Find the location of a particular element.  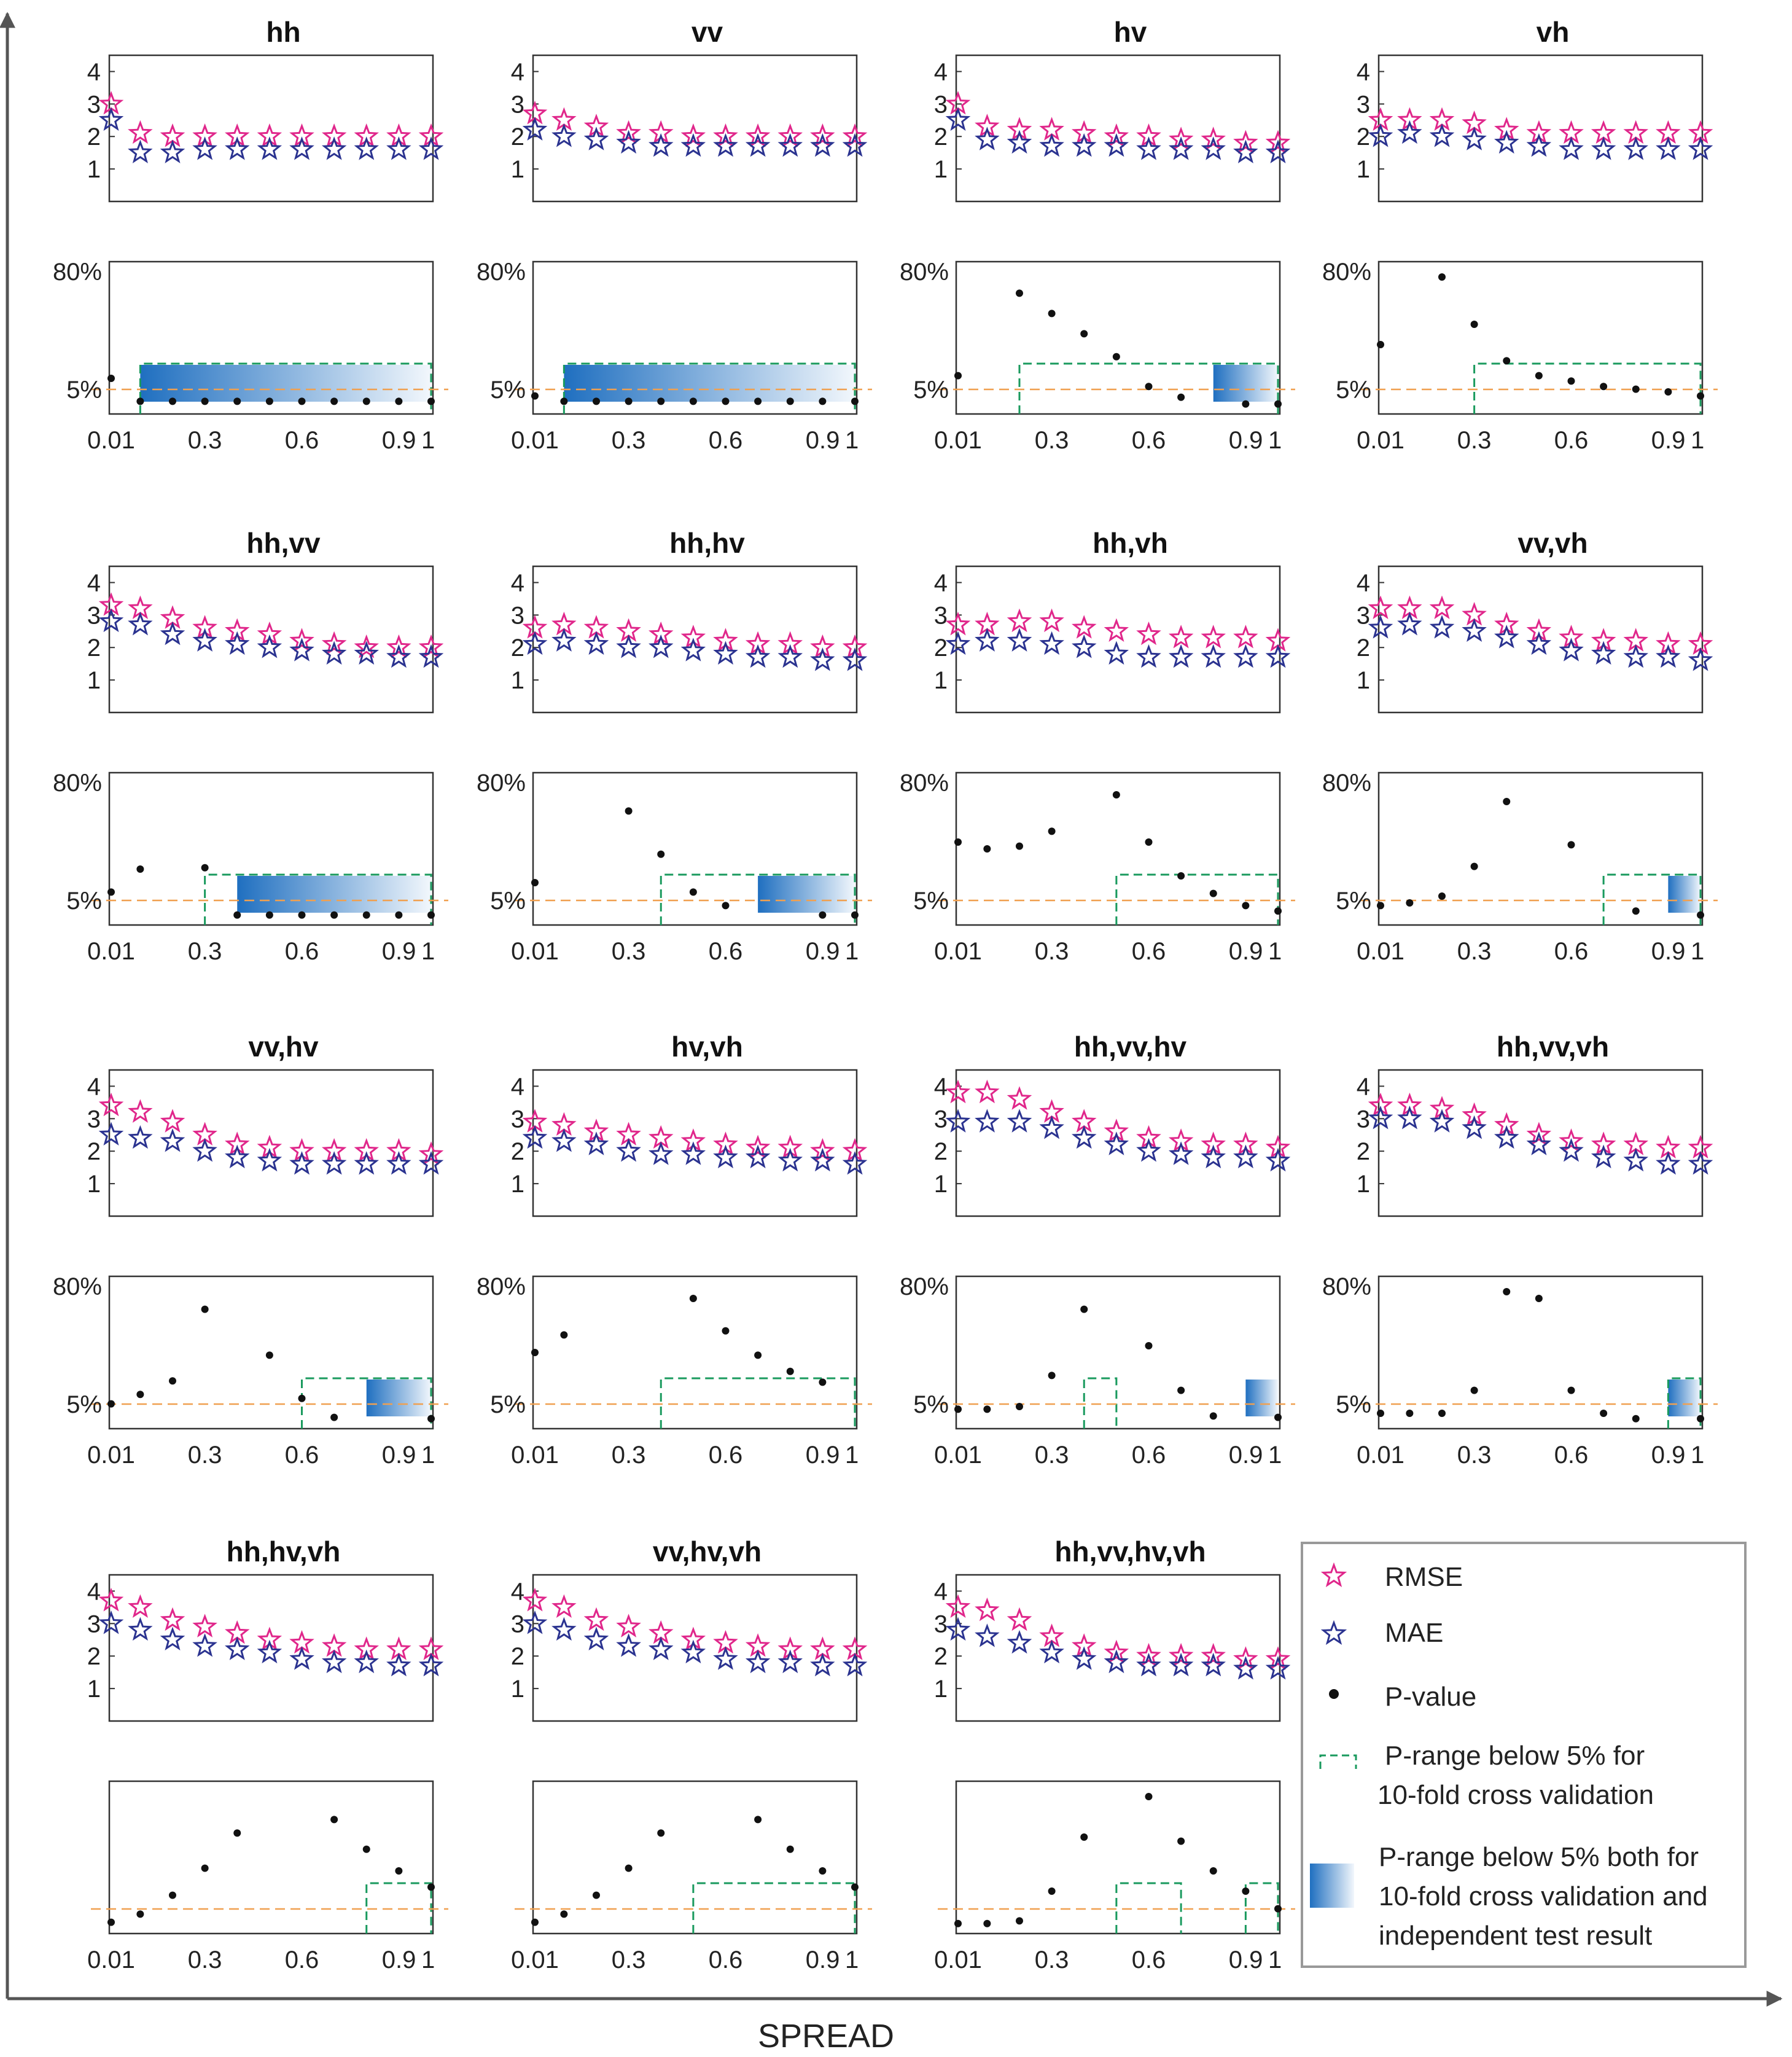

x-axis-label: SPREAD is located at coordinates (826, 2036).